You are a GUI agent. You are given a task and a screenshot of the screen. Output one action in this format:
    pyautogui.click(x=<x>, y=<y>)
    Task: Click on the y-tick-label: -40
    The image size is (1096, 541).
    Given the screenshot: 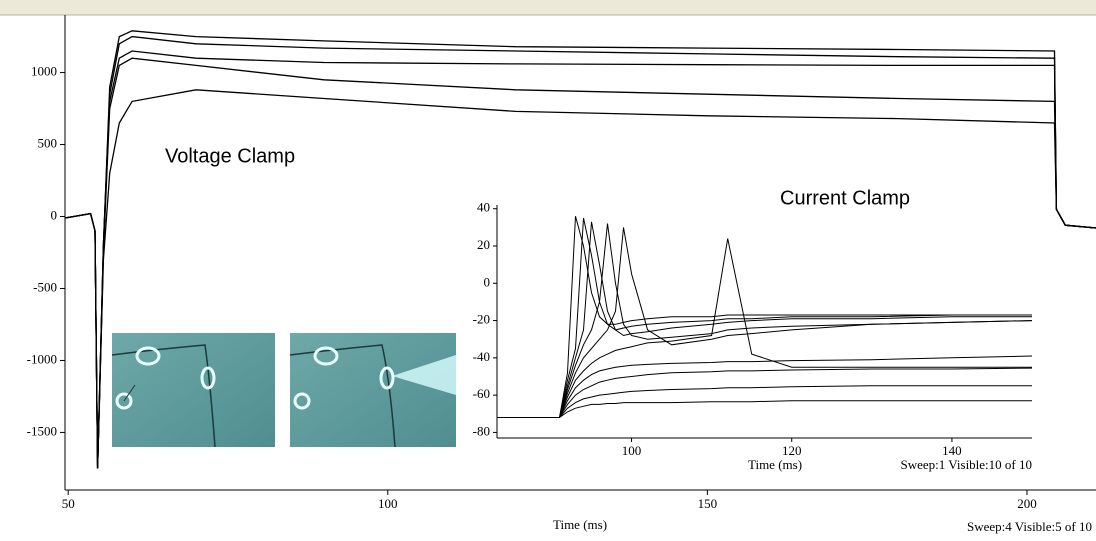 What is the action you would take?
    pyautogui.click(x=481, y=356)
    